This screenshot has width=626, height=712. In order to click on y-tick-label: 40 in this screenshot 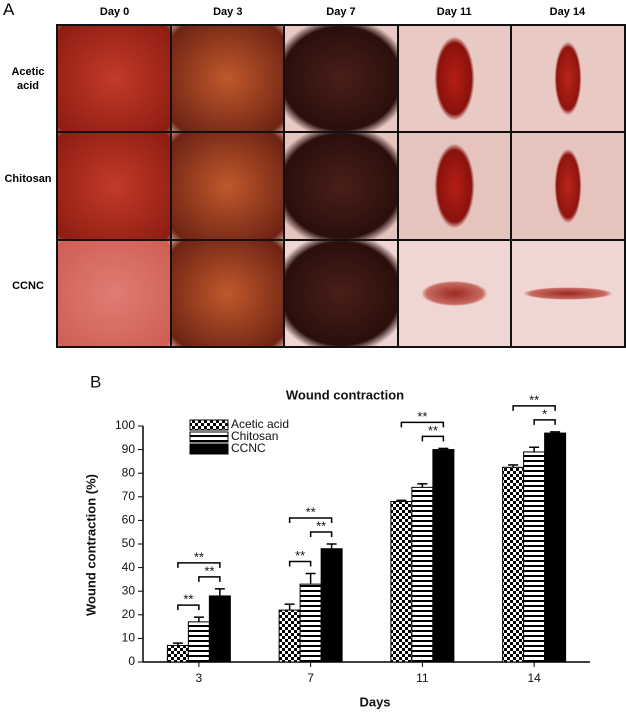, I will do `click(129, 567)`.